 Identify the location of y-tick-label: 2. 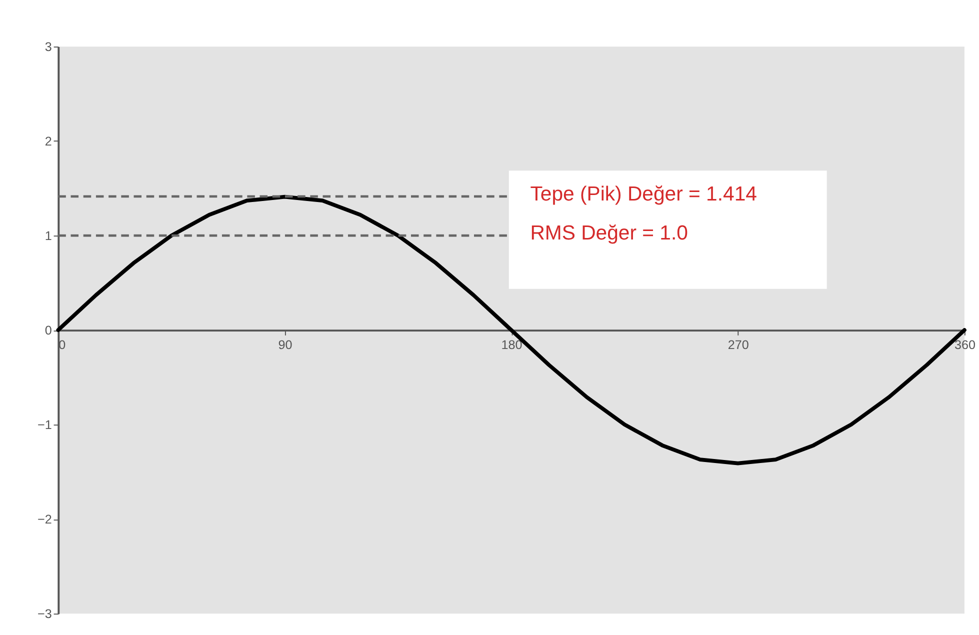
(48, 141).